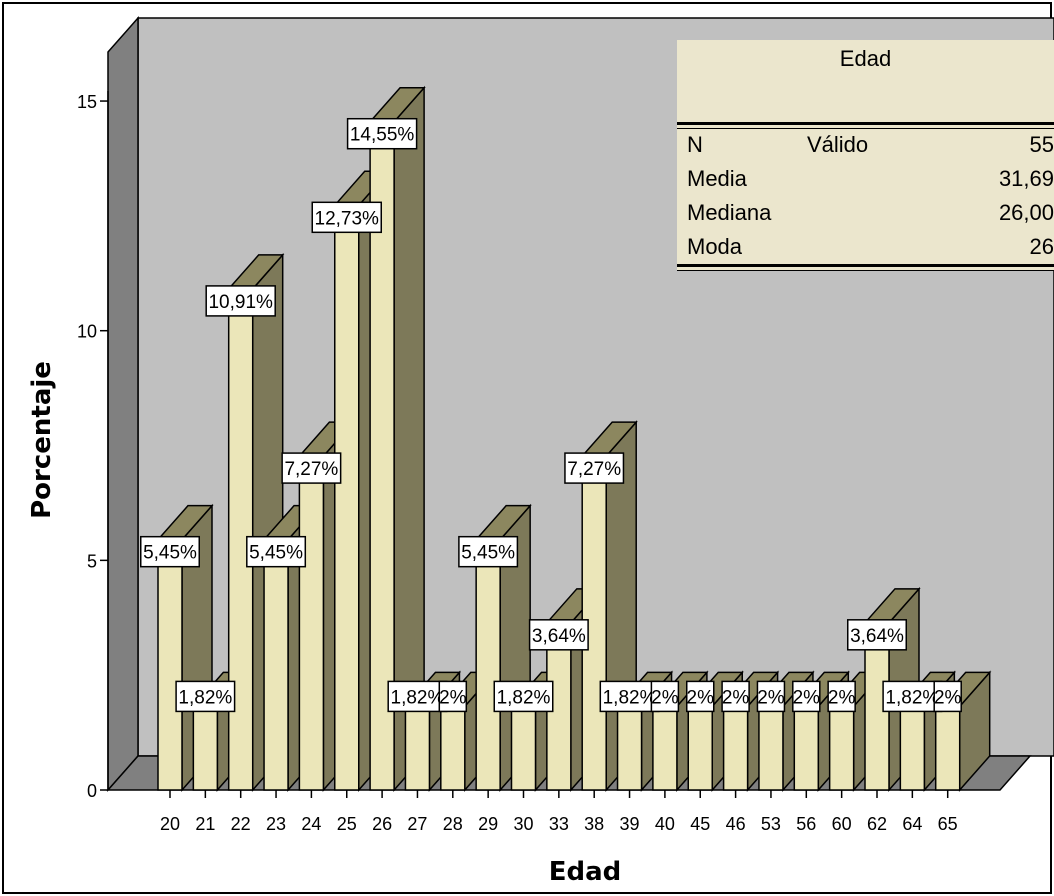 This screenshot has width=1054, height=896. I want to click on row-n-label: N, so click(695, 144).